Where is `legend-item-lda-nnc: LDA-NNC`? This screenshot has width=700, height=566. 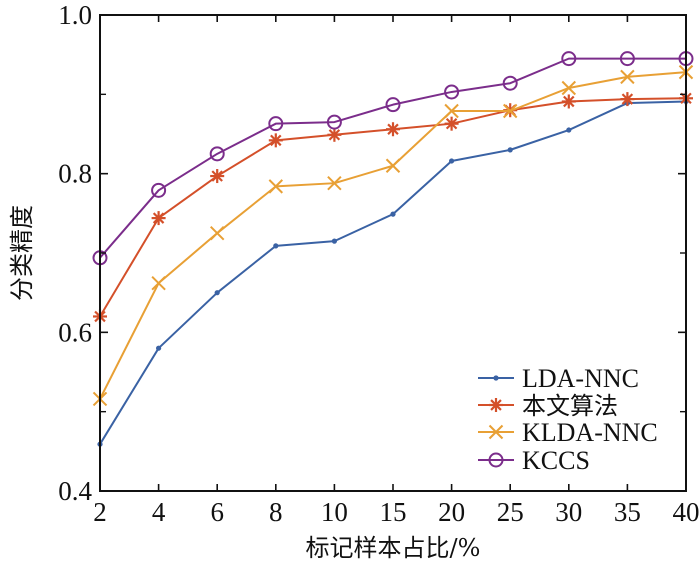 legend-item-lda-nnc: LDA-NNC is located at coordinates (558, 378).